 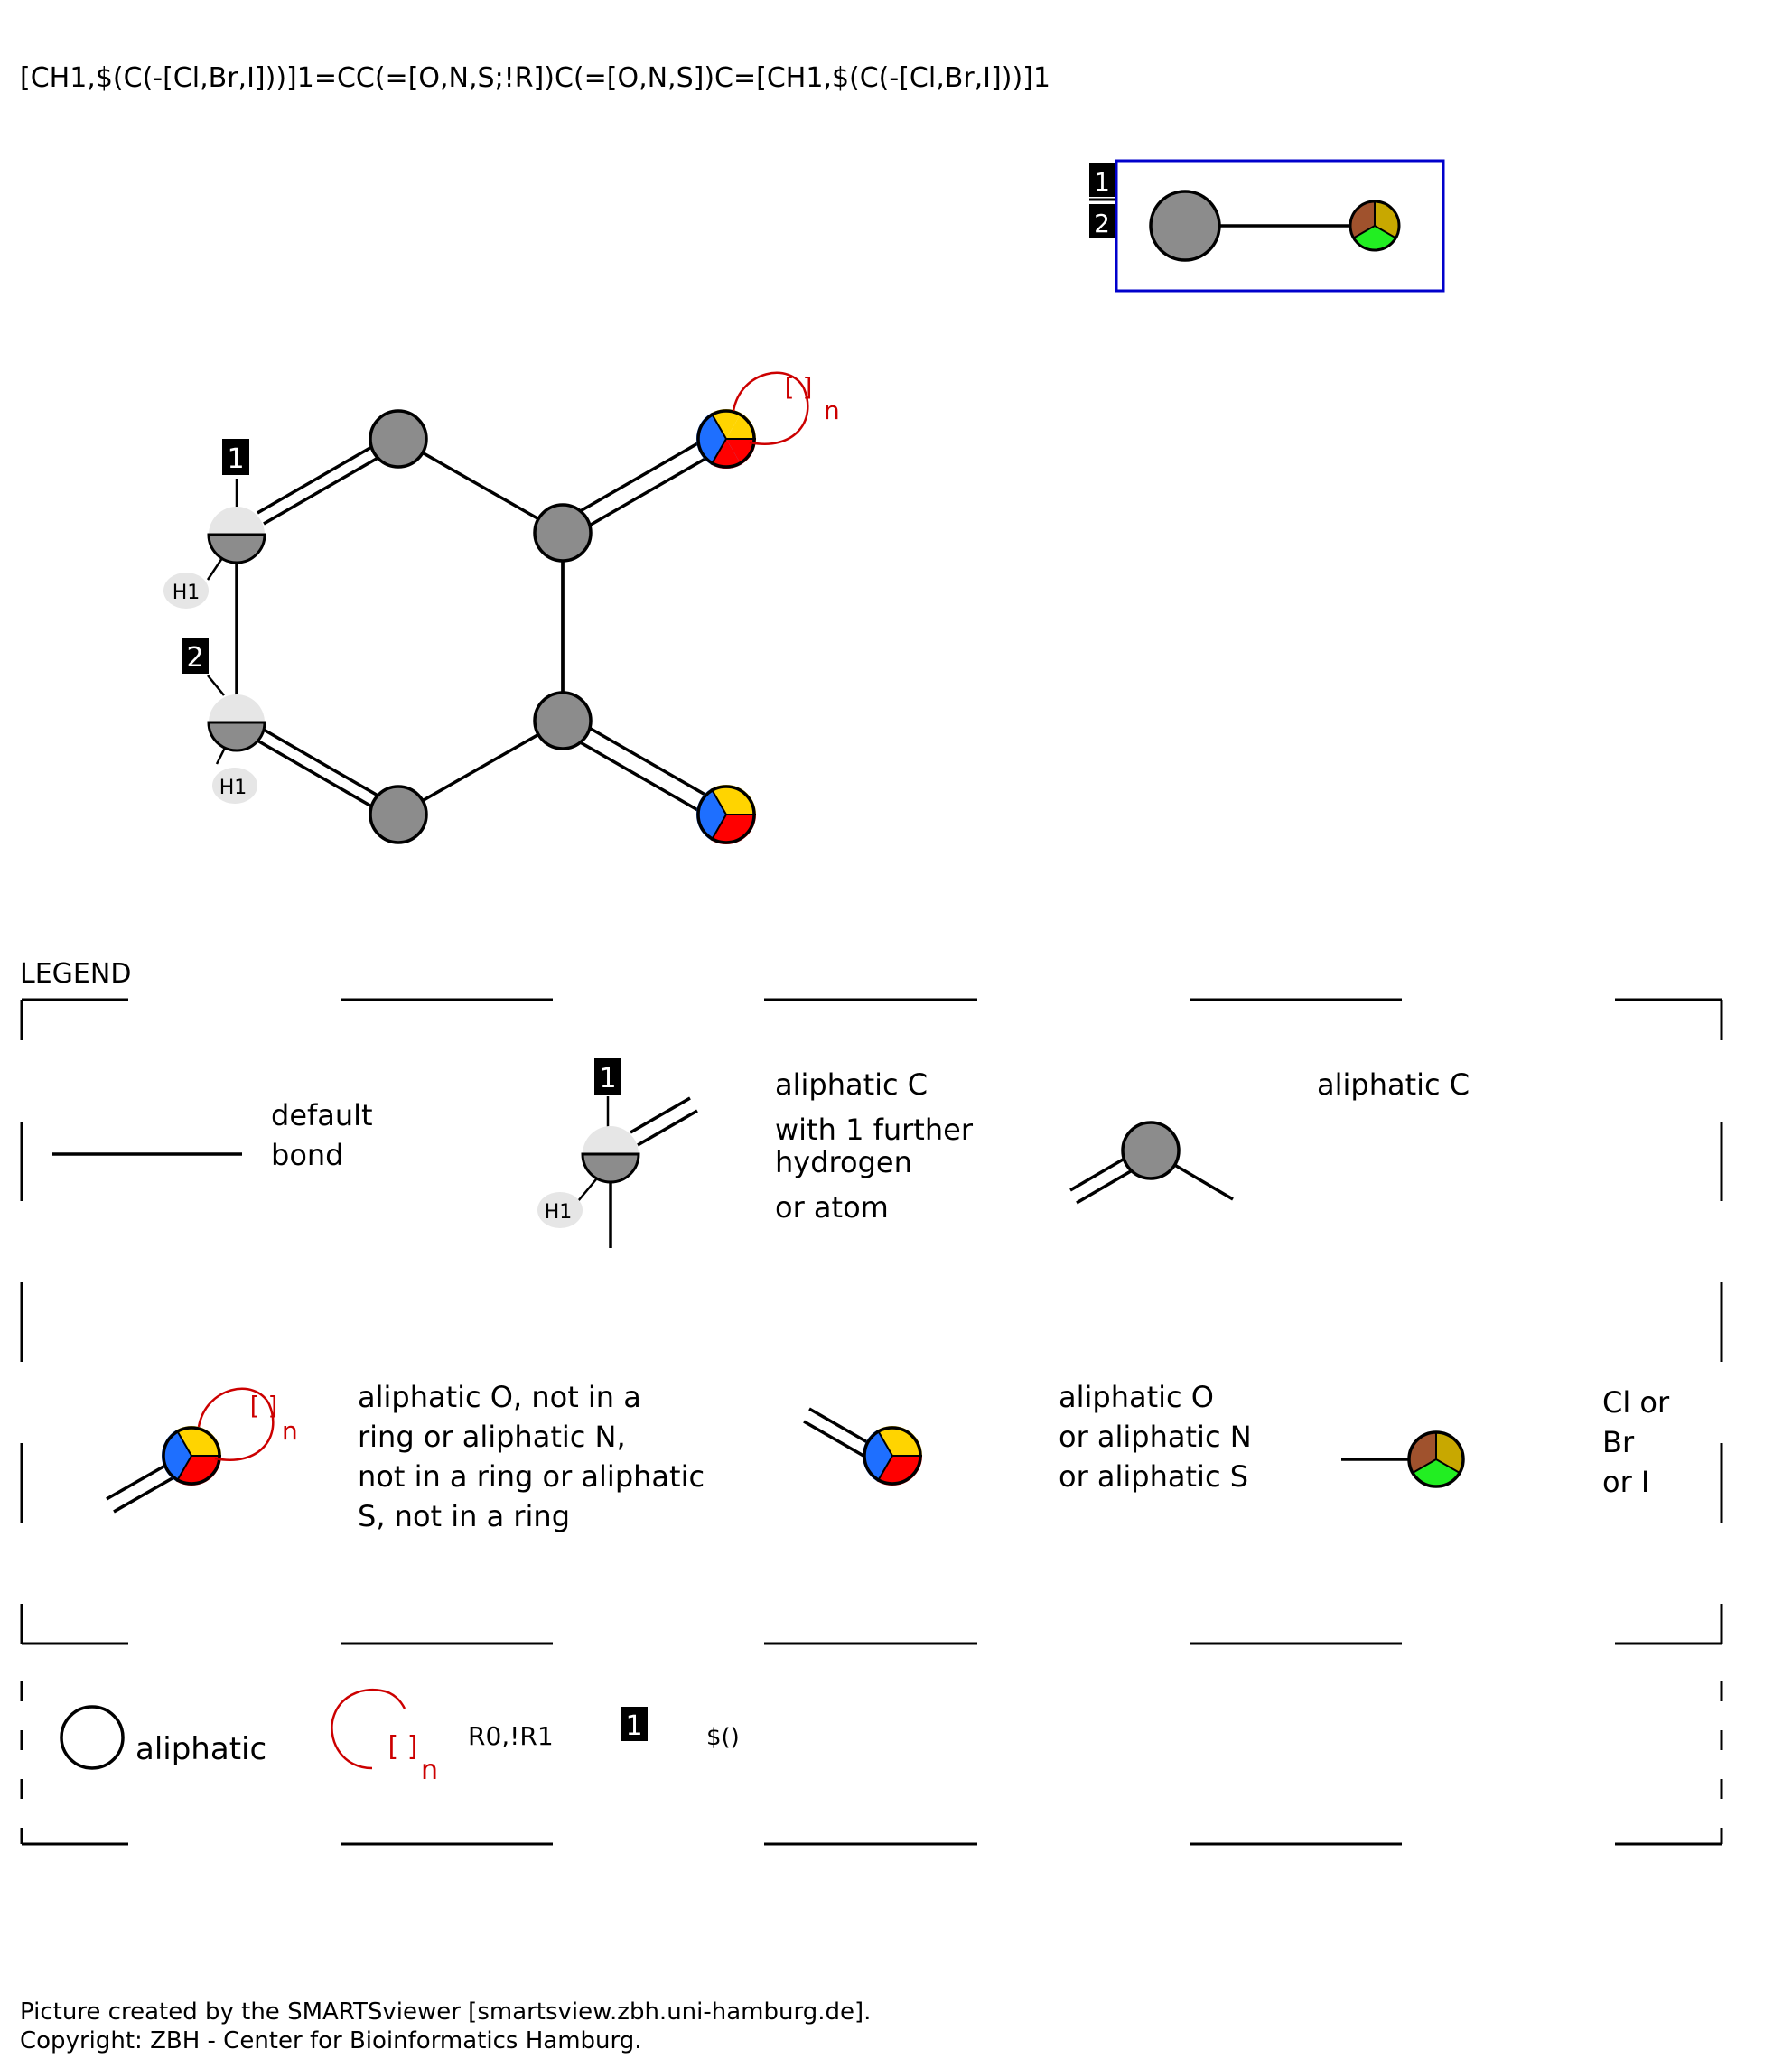 I want to click on legend-default-bond-label-2: bond, so click(x=307, y=1155).